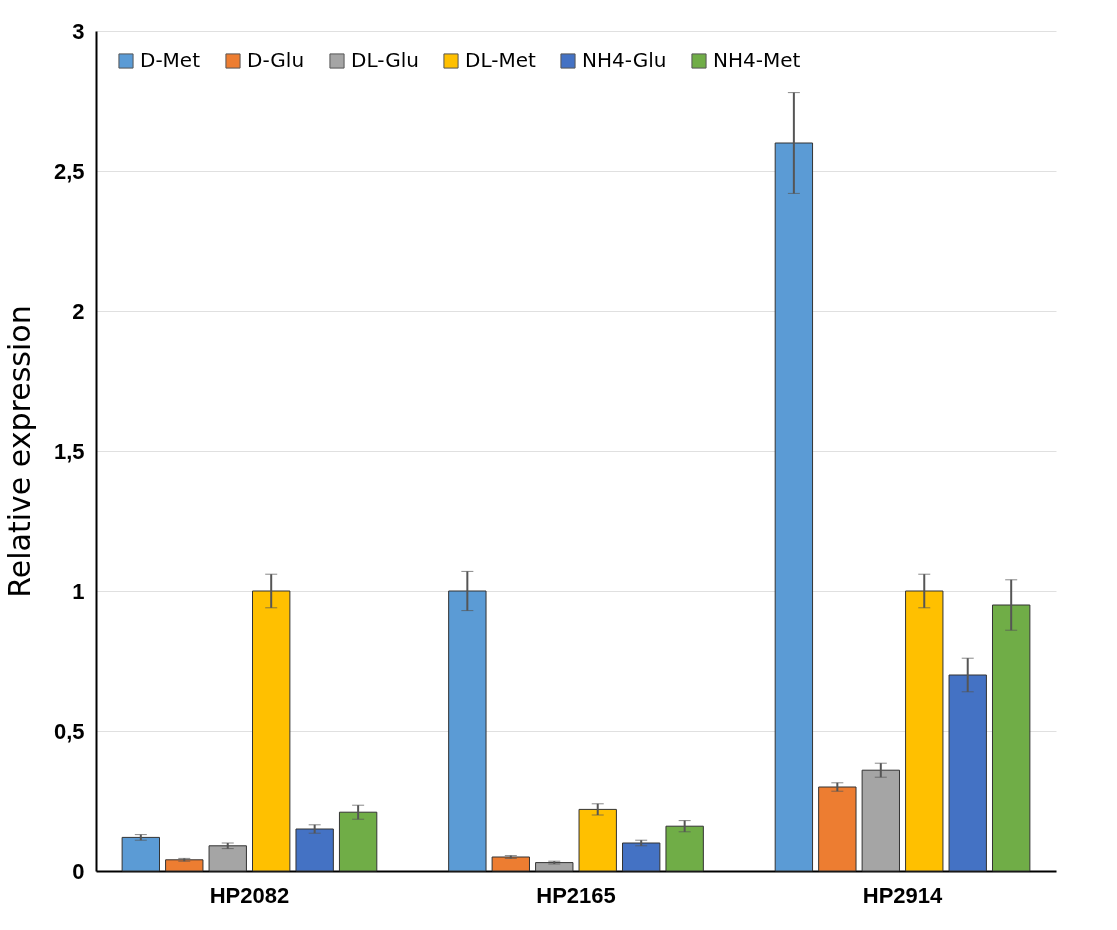 This screenshot has height=930, width=1117. Describe the element at coordinates (757, 60) in the screenshot. I see `legend-label: NH4-Met` at that location.